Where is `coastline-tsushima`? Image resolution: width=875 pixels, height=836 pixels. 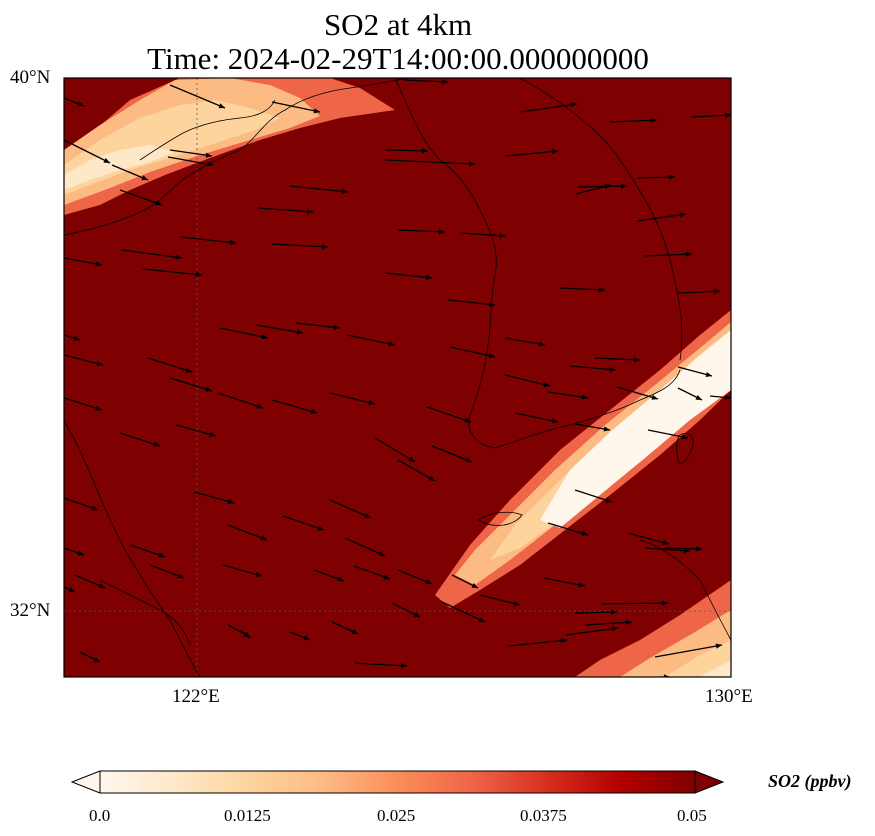 coastline-tsushima is located at coordinates (685, 448).